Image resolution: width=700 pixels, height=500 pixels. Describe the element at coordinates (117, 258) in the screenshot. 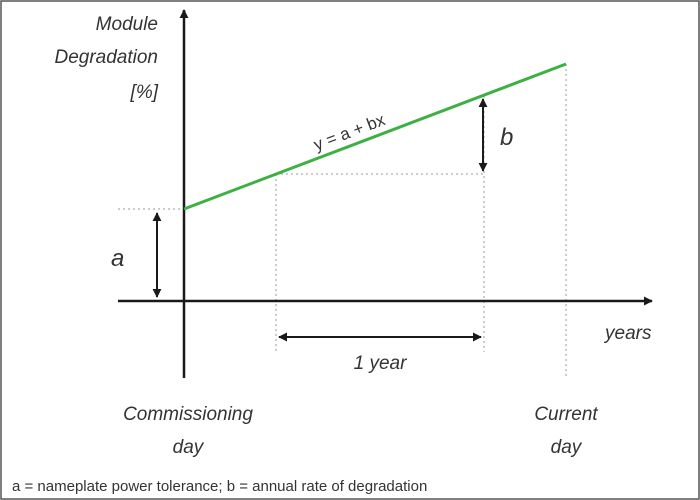

I see `intercept-label-a: a` at that location.